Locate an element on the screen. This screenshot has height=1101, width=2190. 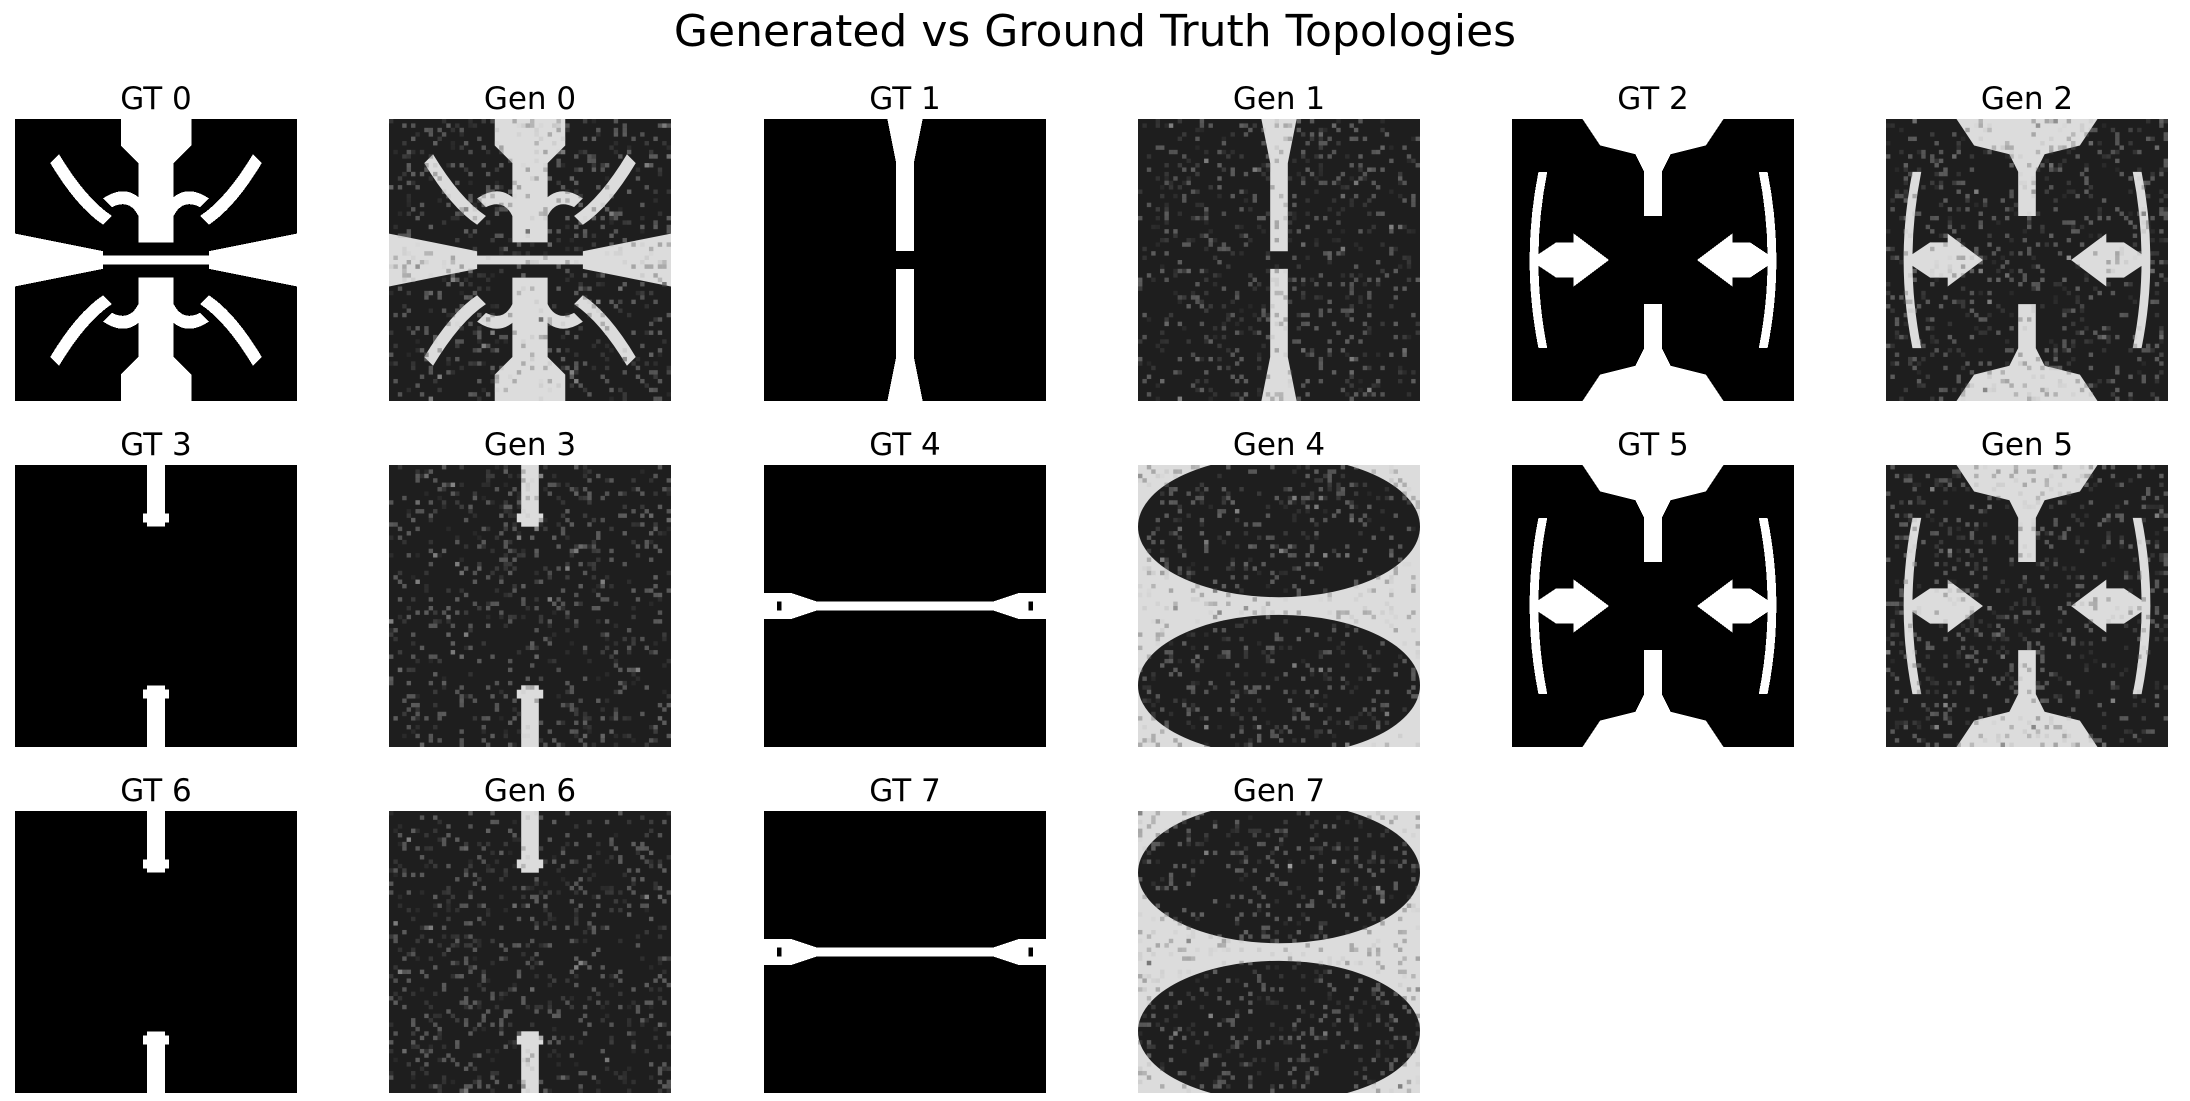
panel-title: GT 5 is located at coordinates (1653, 445).